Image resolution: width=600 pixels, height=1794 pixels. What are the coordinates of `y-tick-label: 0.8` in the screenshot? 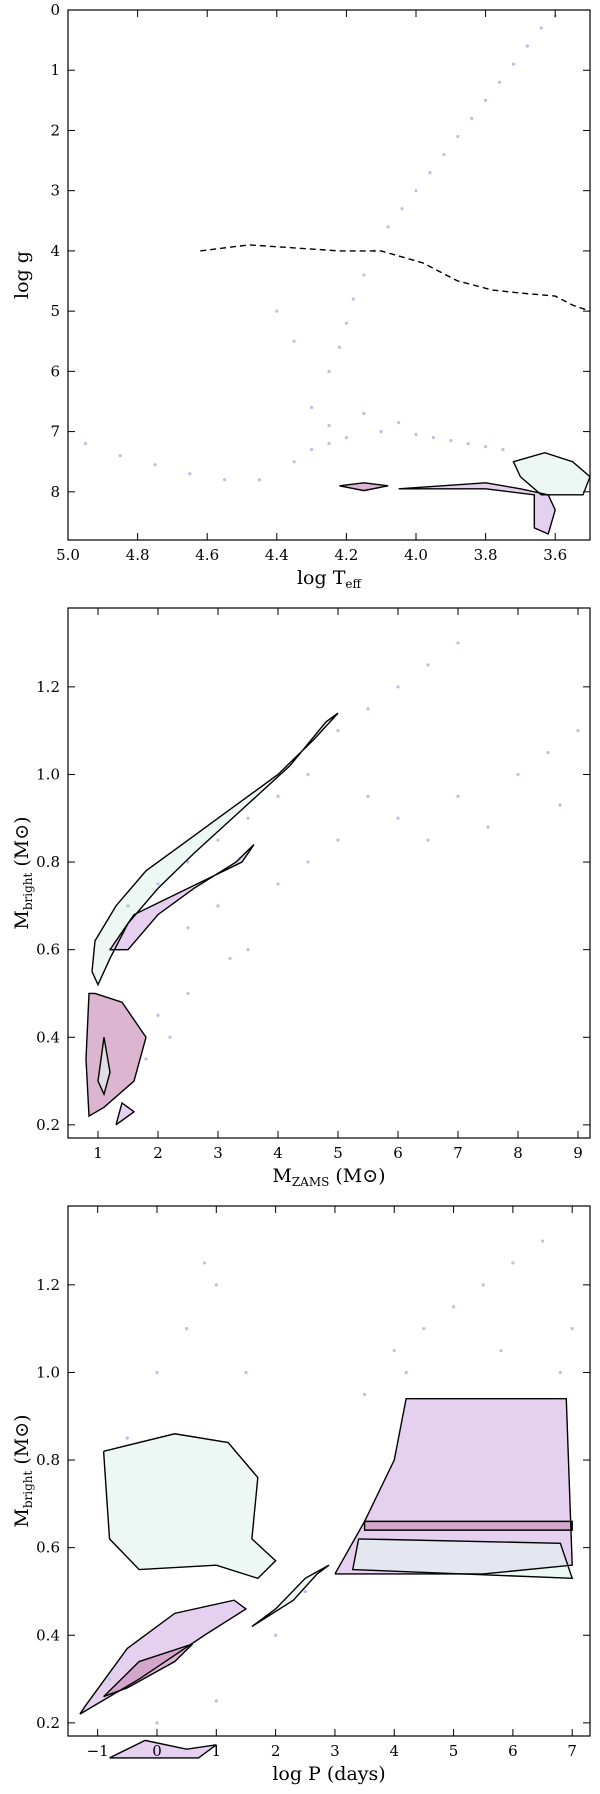 It's located at (48, 1460).